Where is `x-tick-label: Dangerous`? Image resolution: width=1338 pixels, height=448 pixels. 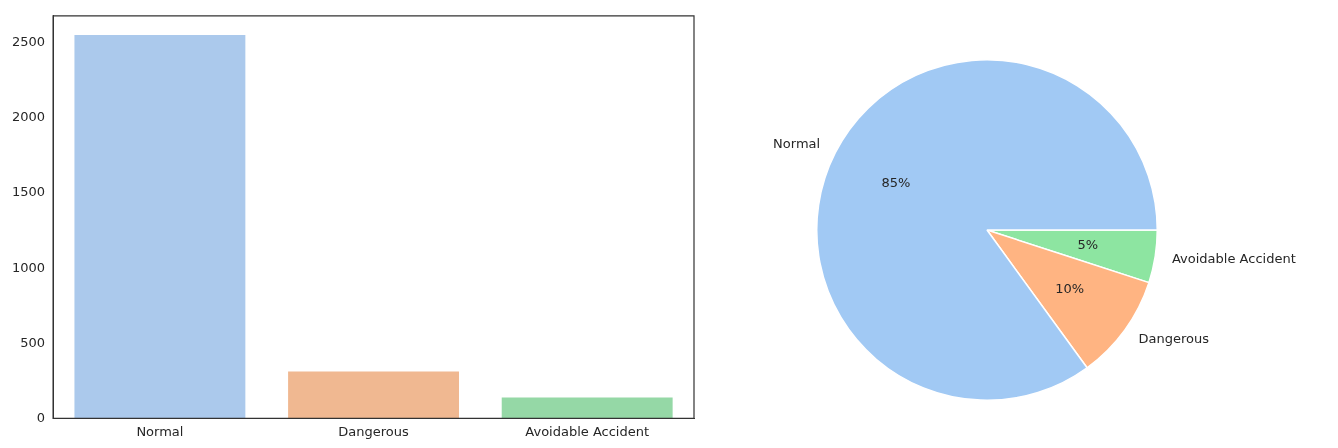 x-tick-label: Dangerous is located at coordinates (374, 431).